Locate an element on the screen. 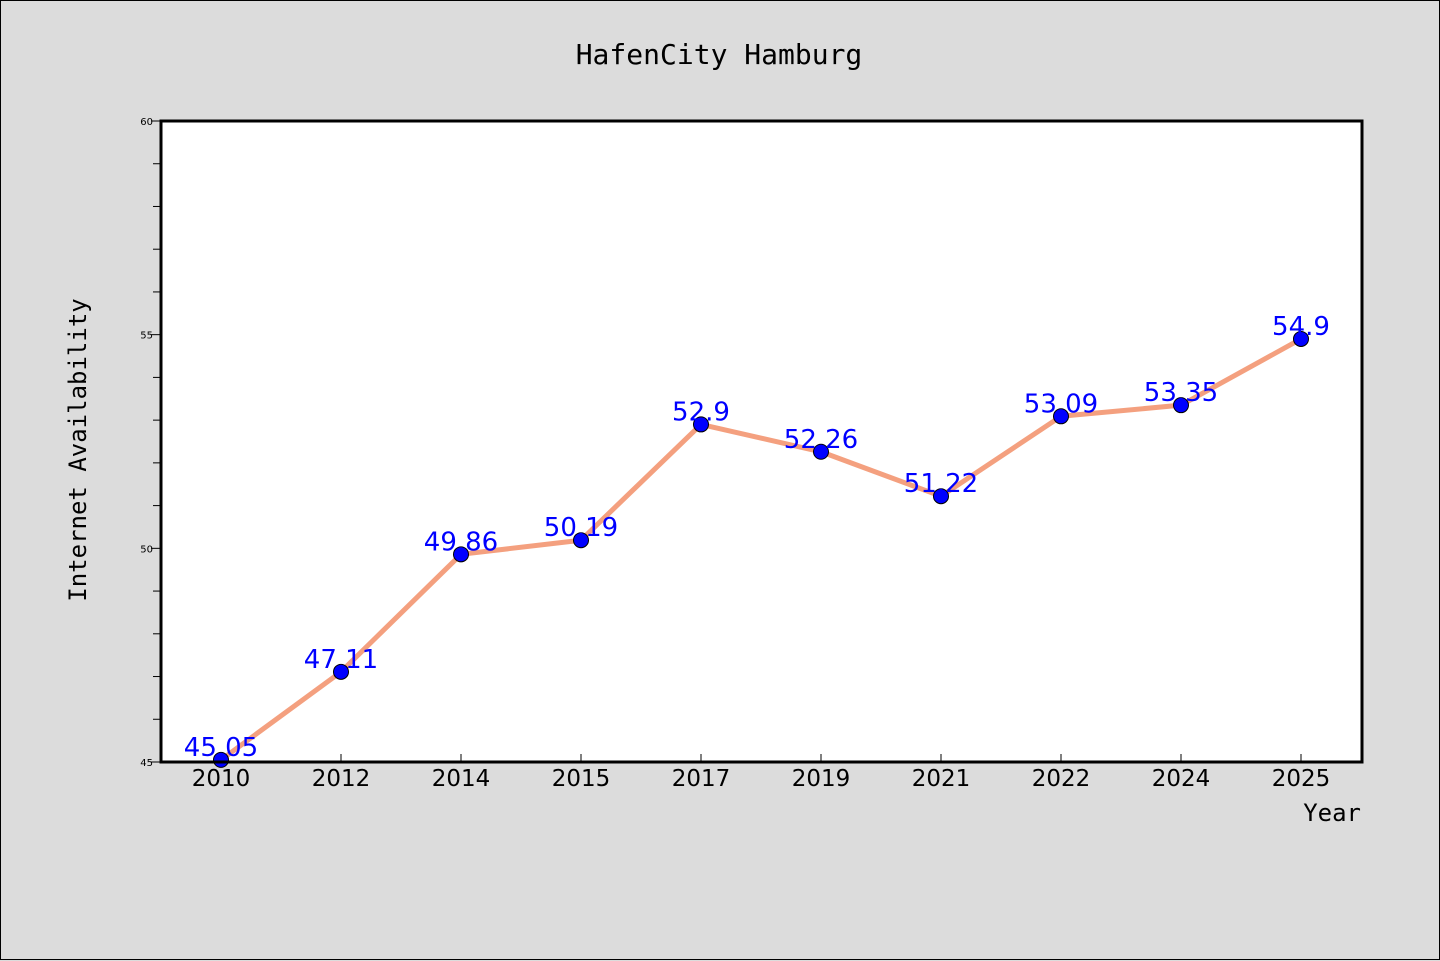 This screenshot has width=1440, height=961. x-axis: 2010 2012 2014 2015 2017 2019 2021 2022 2024 2025 is located at coordinates (761, 773).